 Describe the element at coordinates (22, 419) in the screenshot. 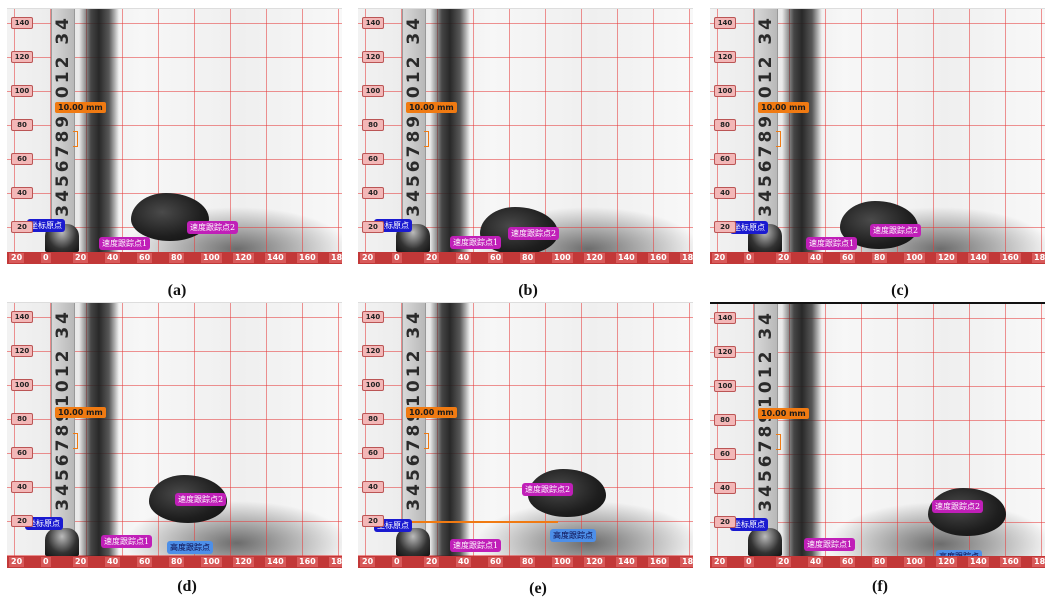

I see `y-axis-tick: 80` at that location.